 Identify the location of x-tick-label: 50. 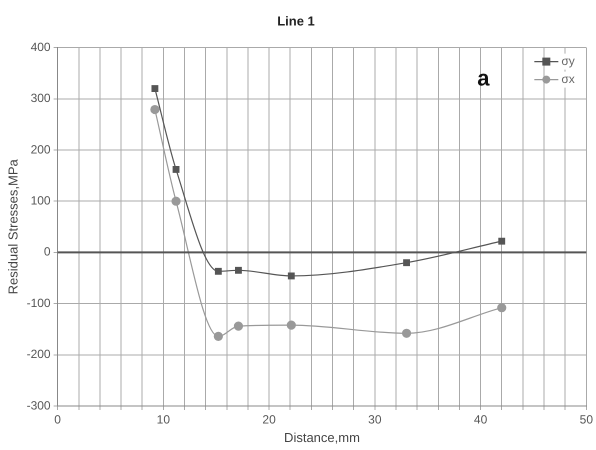
(587, 419).